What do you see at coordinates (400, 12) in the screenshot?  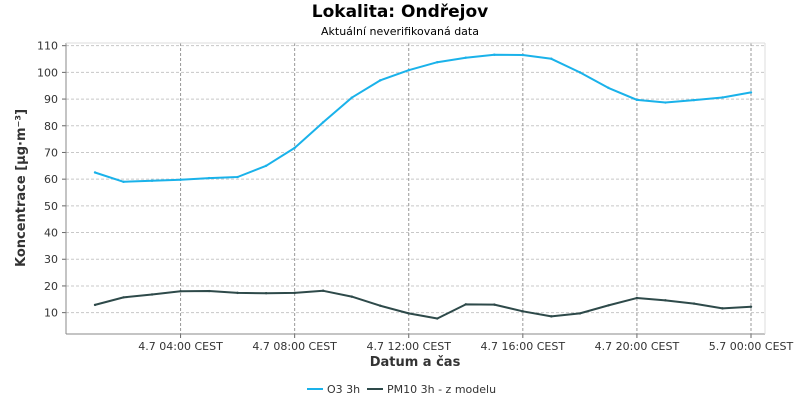 I see `chart-title: Lokalita: Ondřejov` at bounding box center [400, 12].